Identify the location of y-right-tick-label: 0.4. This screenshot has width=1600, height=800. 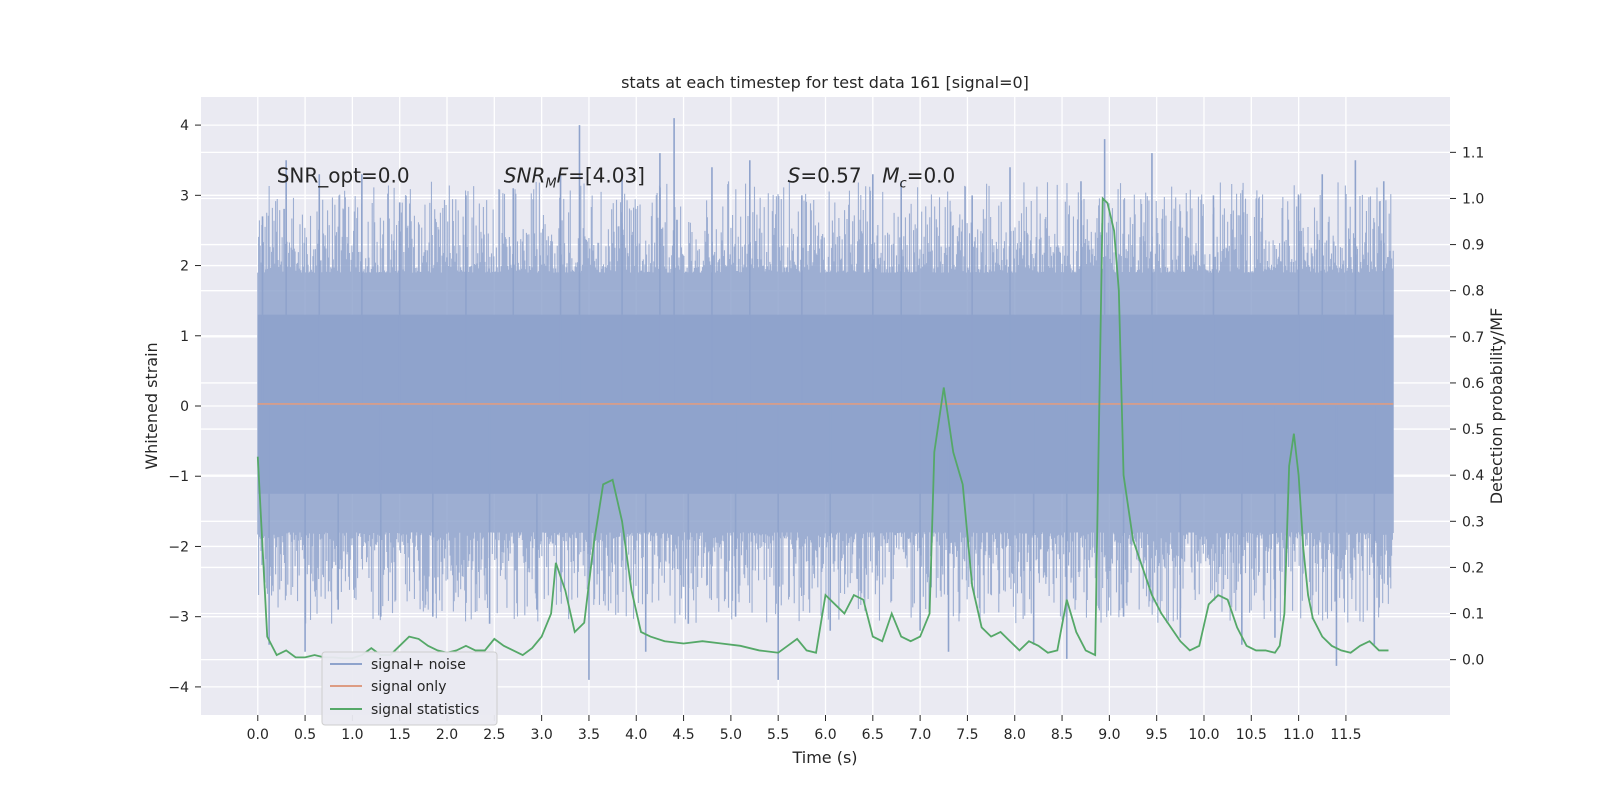
(1473, 476).